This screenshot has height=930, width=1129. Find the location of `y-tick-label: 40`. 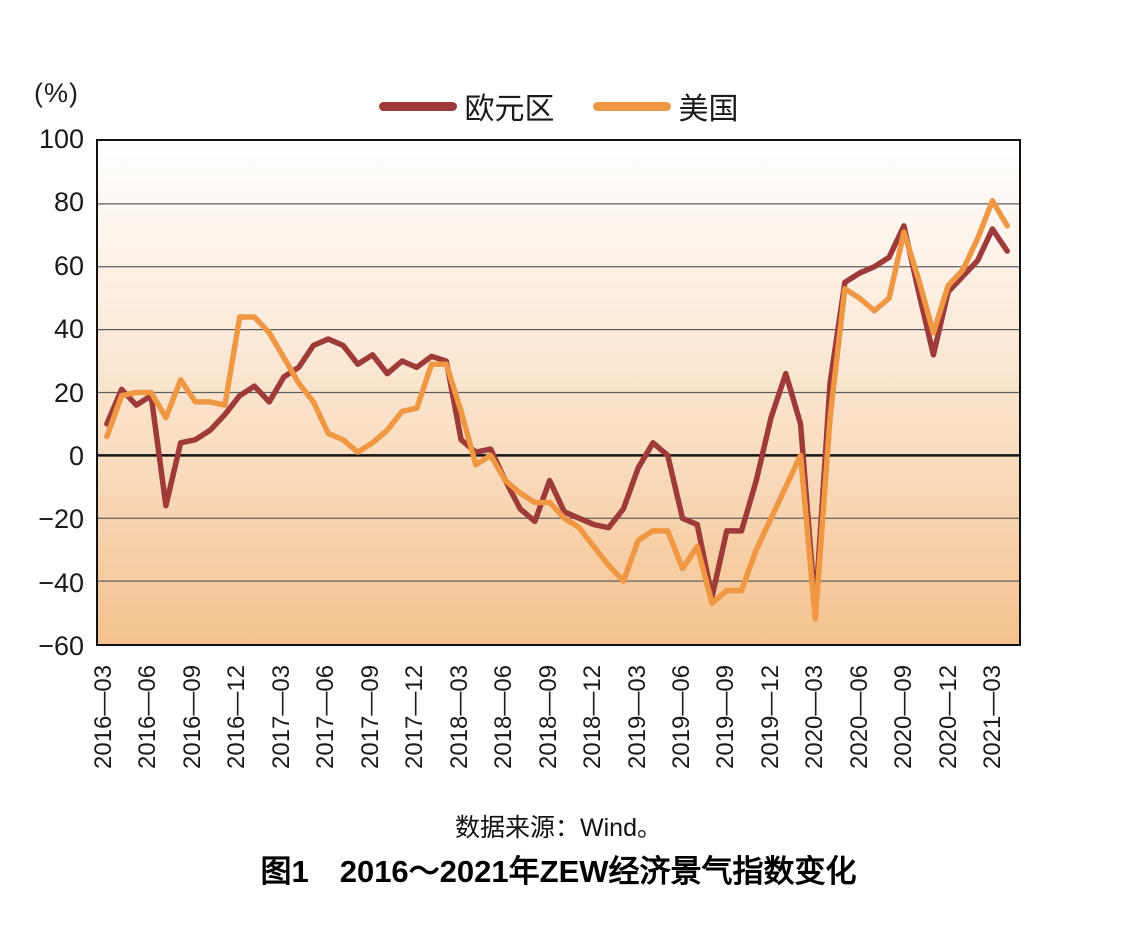

y-tick-label: 40 is located at coordinates (68, 329).